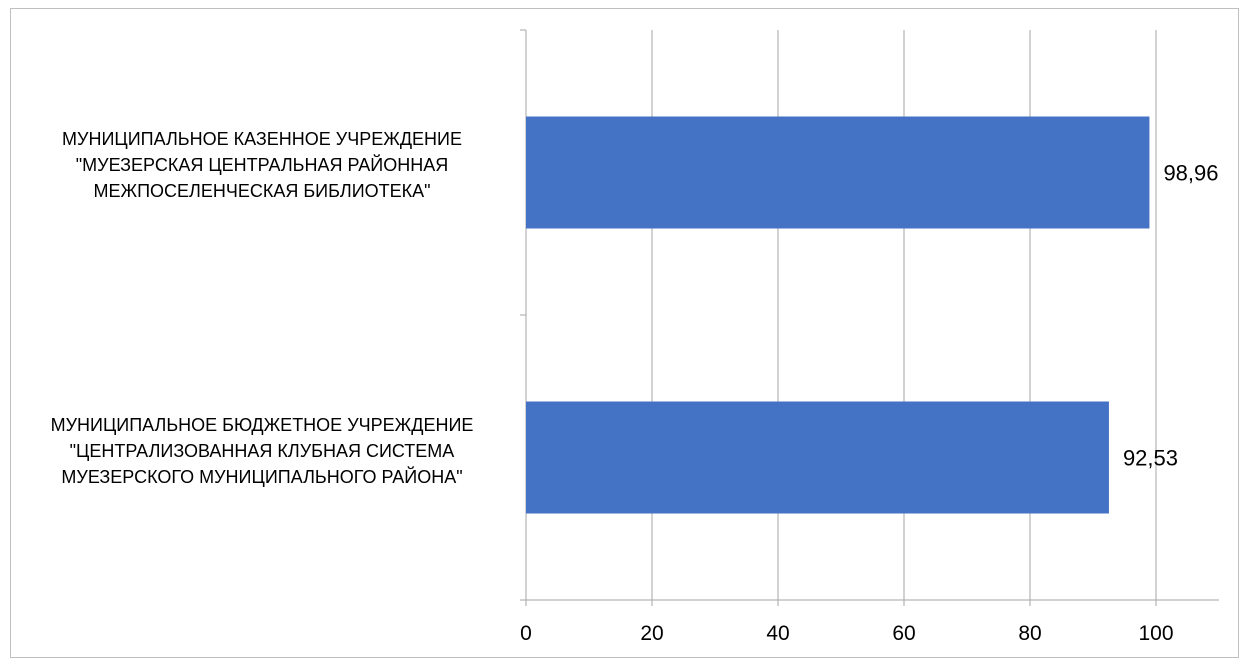  Describe the element at coordinates (651, 633) in the screenshot. I see `x-tick-label: 20` at that location.